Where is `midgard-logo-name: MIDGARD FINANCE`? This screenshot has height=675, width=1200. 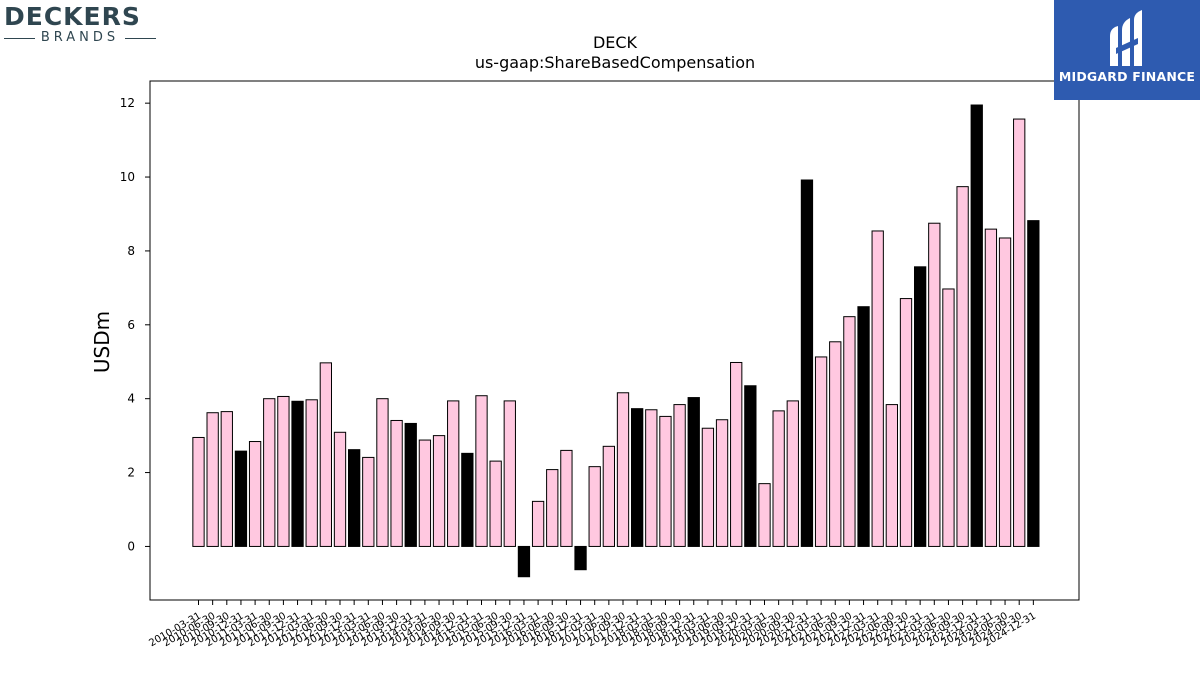 midgard-logo-name: MIDGARD FINANCE is located at coordinates (1127, 76).